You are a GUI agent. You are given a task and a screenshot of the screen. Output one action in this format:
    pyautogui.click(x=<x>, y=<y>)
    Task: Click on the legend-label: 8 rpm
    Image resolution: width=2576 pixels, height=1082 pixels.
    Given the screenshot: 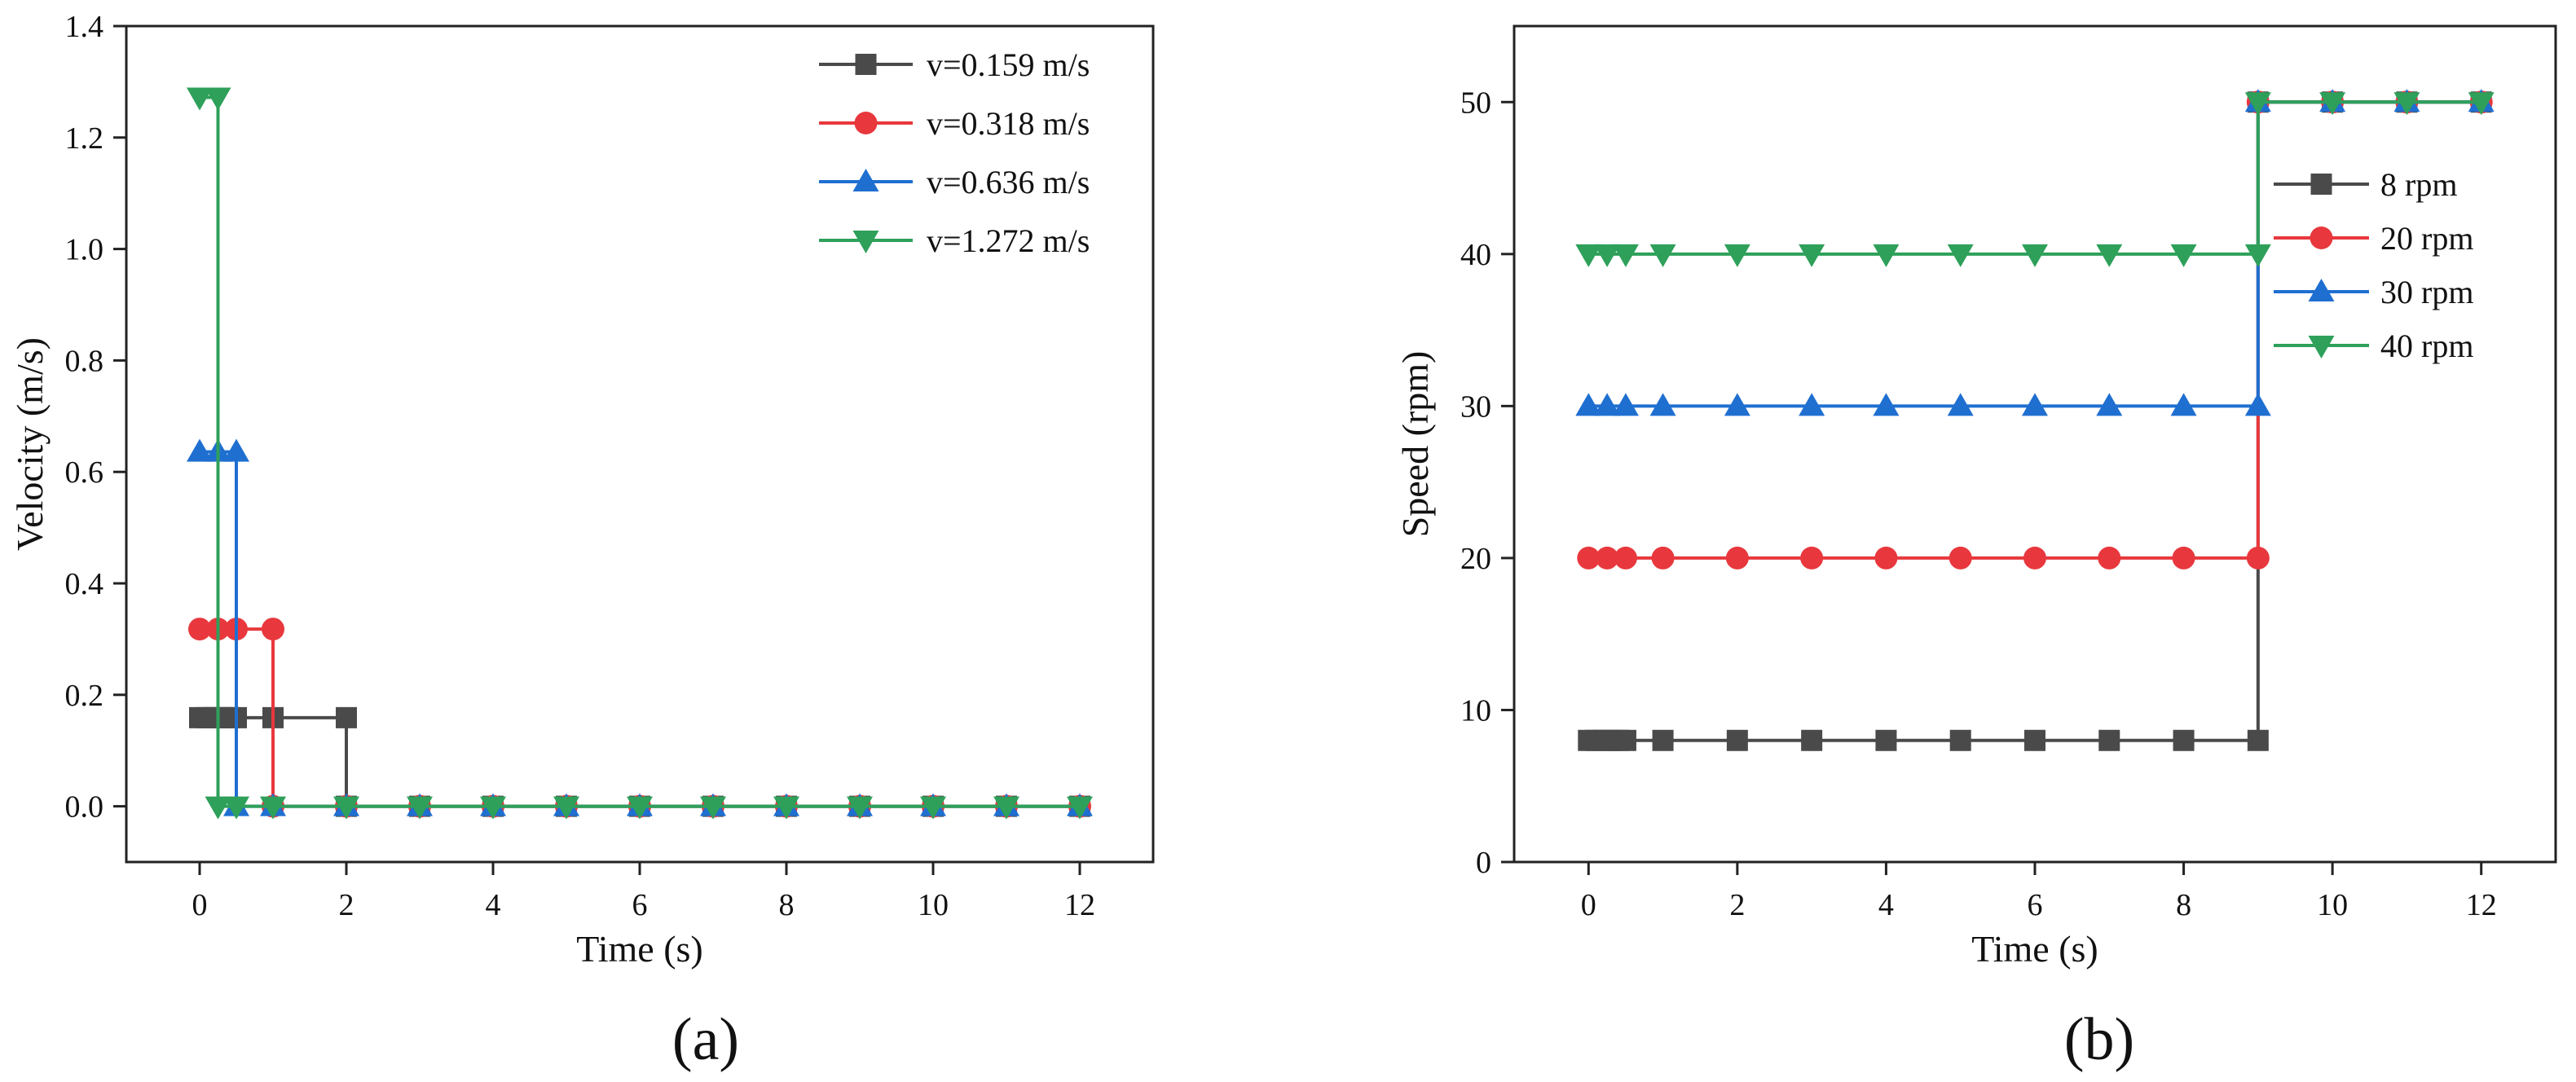 What is the action you would take?
    pyautogui.click(x=2419, y=184)
    